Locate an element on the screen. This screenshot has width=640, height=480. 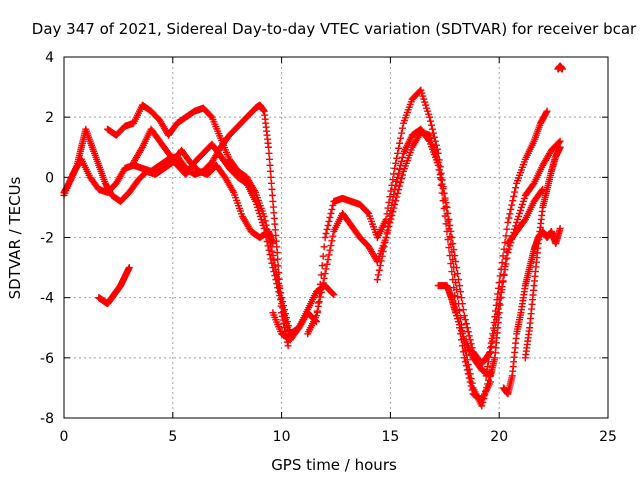
x-tick-label: 5 is located at coordinates (172, 437).